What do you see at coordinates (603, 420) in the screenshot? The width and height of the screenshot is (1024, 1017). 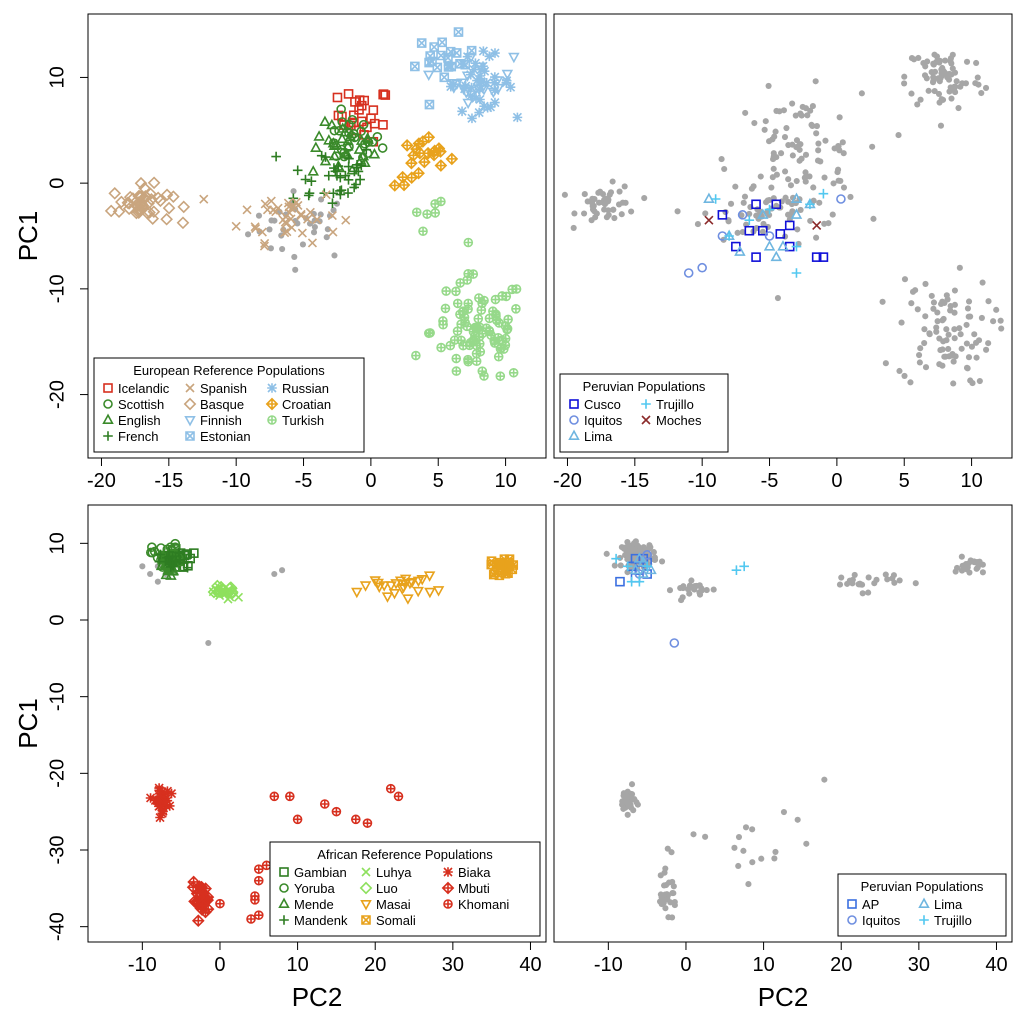 I see `legend-label: Iquitos` at bounding box center [603, 420].